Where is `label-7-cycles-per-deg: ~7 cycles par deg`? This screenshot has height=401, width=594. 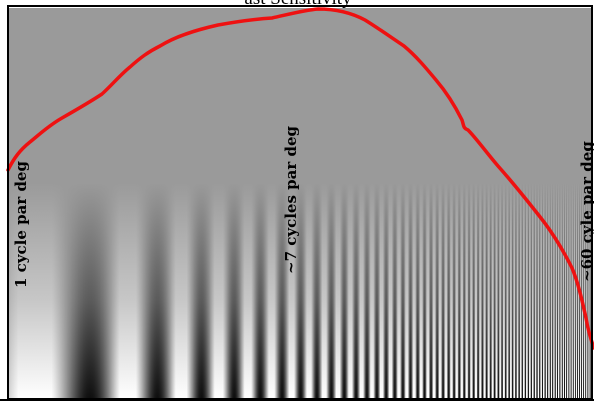 label-7-cycles-per-deg: ~7 cycles par deg is located at coordinates (291, 200).